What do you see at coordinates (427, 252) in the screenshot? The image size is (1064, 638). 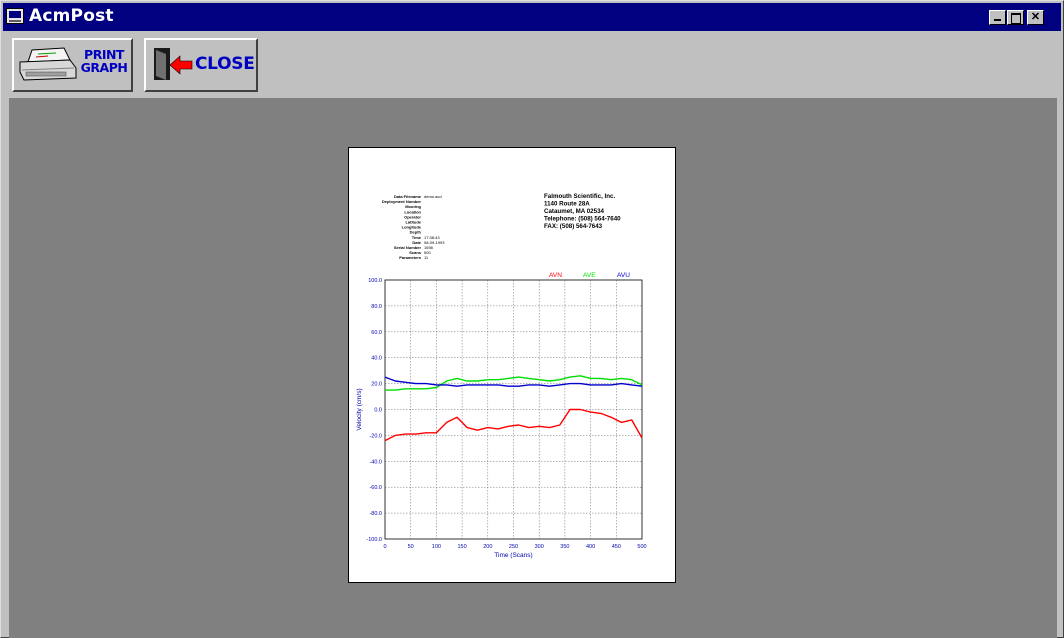 I see `header-field-value: 500` at bounding box center [427, 252].